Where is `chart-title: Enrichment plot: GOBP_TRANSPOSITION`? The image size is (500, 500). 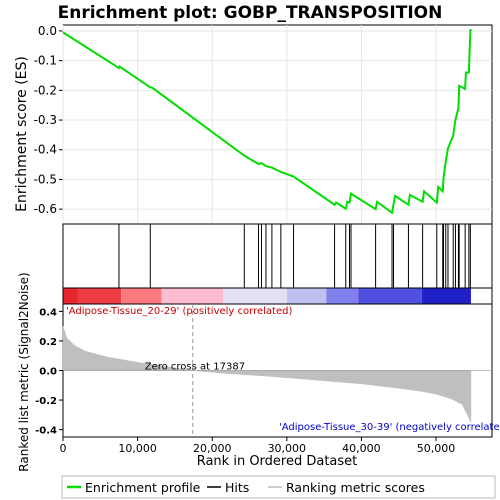 chart-title: Enrichment plot: GOBP_TRANSPOSITION is located at coordinates (250, 13).